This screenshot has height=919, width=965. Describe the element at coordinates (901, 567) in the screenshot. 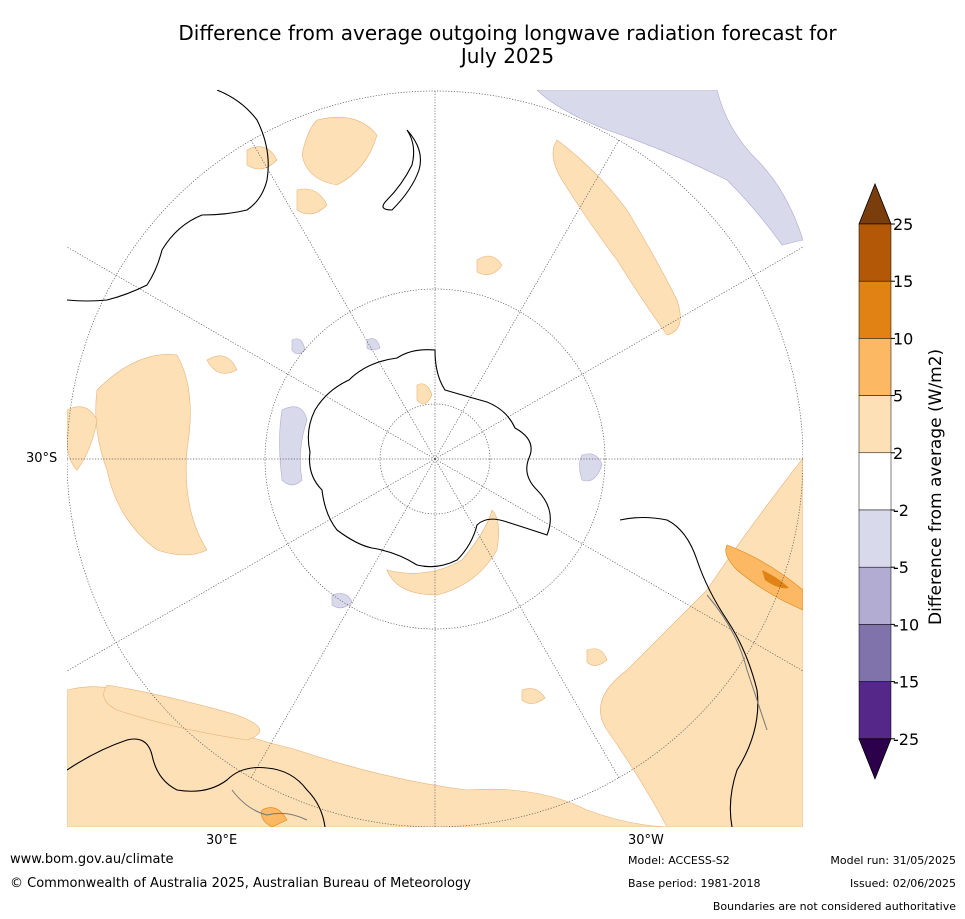

I see `colorbar-tick-label: -5` at that location.